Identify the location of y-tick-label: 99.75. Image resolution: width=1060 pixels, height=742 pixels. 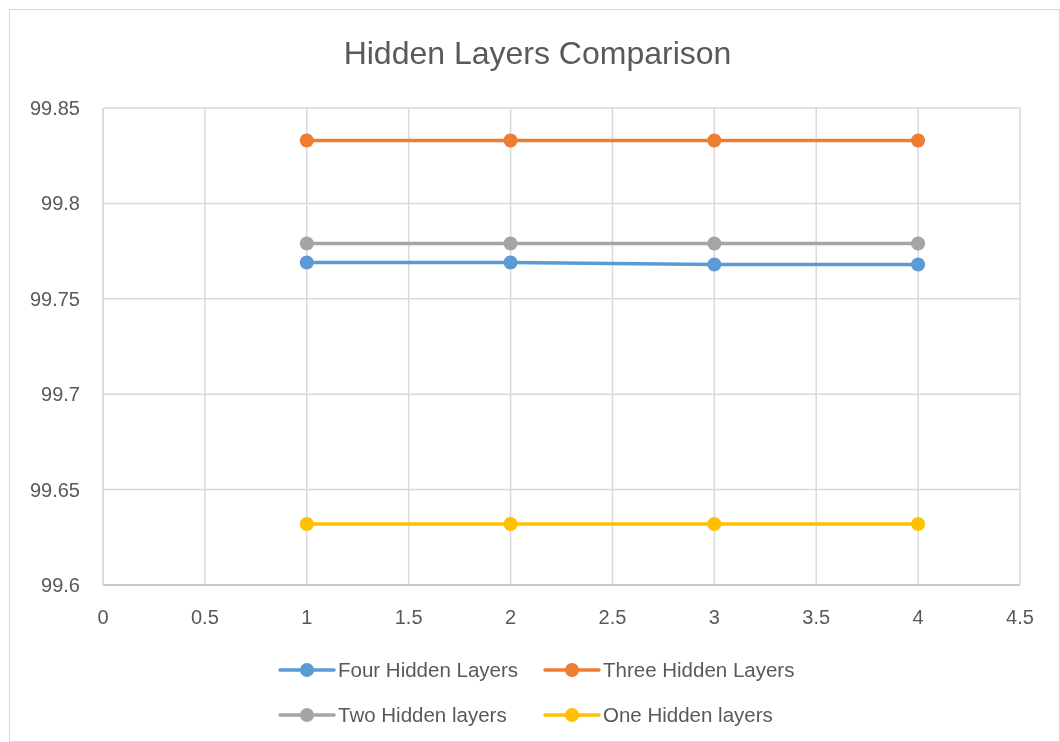
(54, 298).